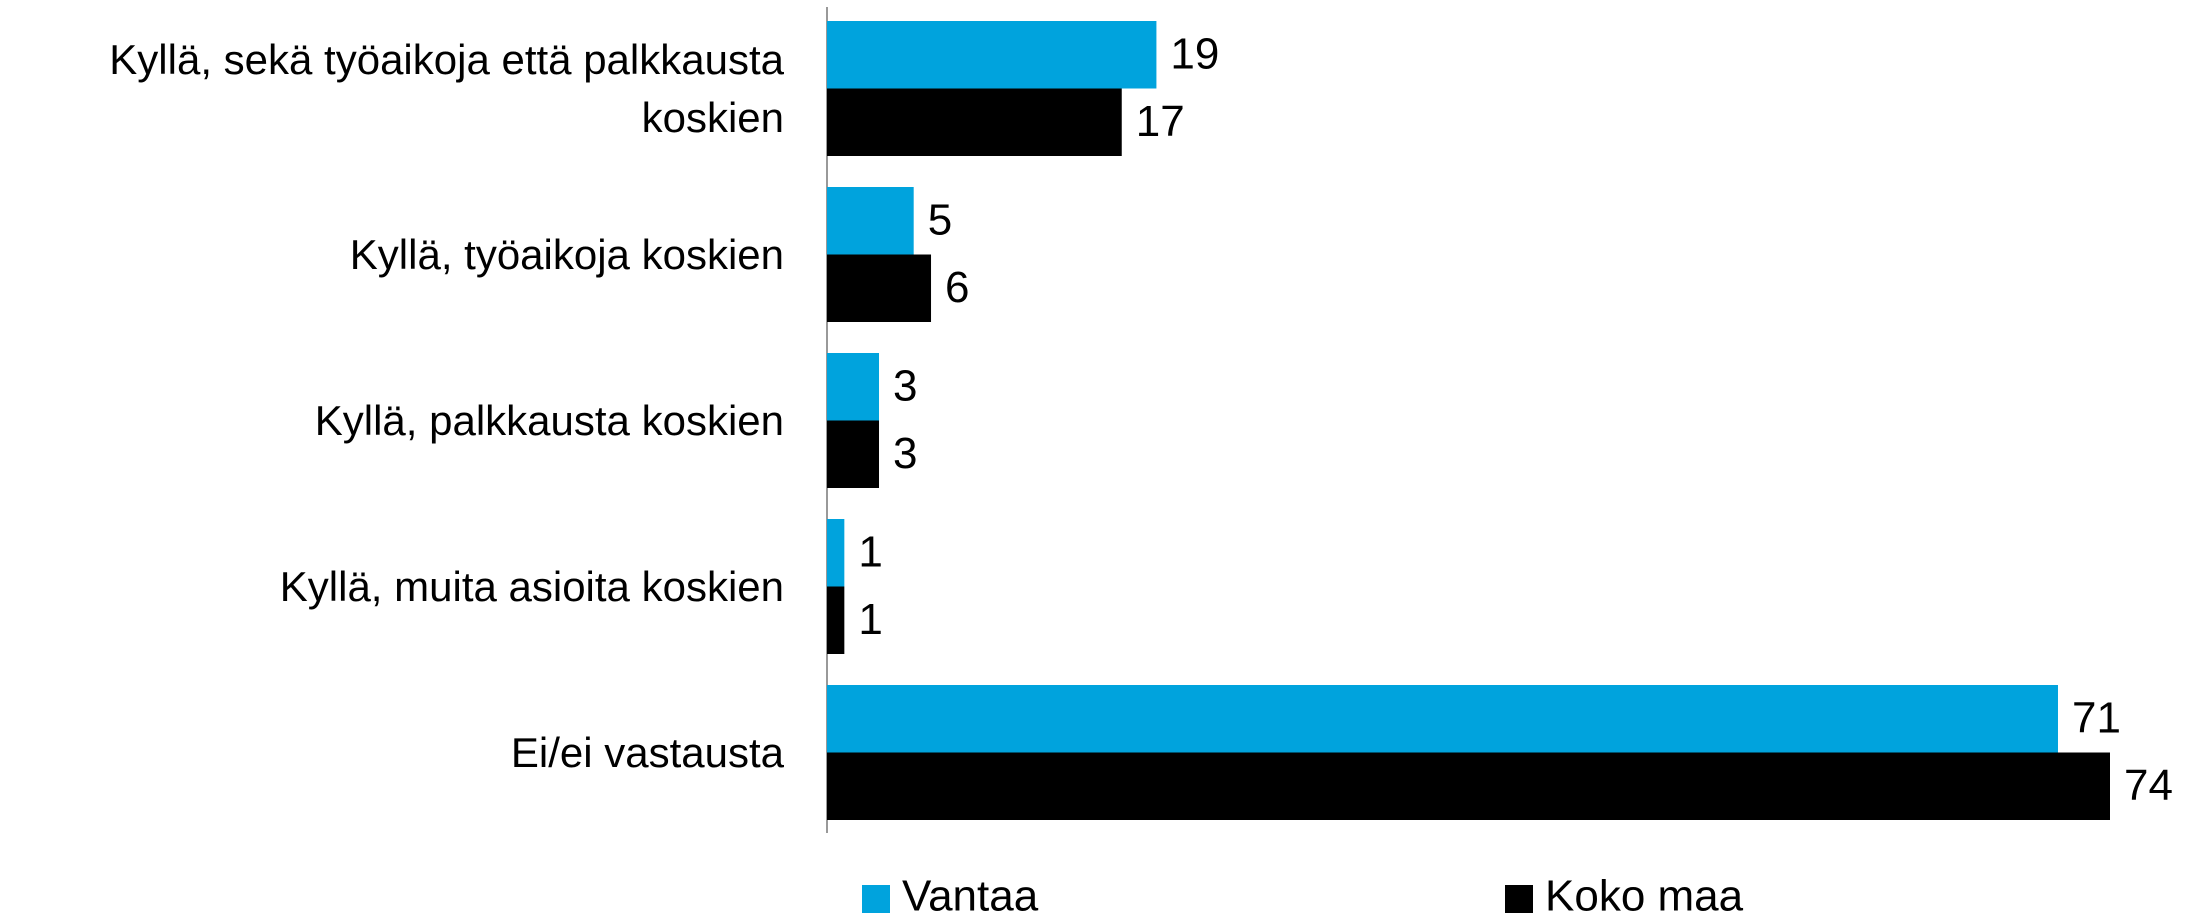 The height and width of the screenshot is (918, 2206). Describe the element at coordinates (970, 895) in the screenshot. I see `legend-label: Vantaa` at that location.